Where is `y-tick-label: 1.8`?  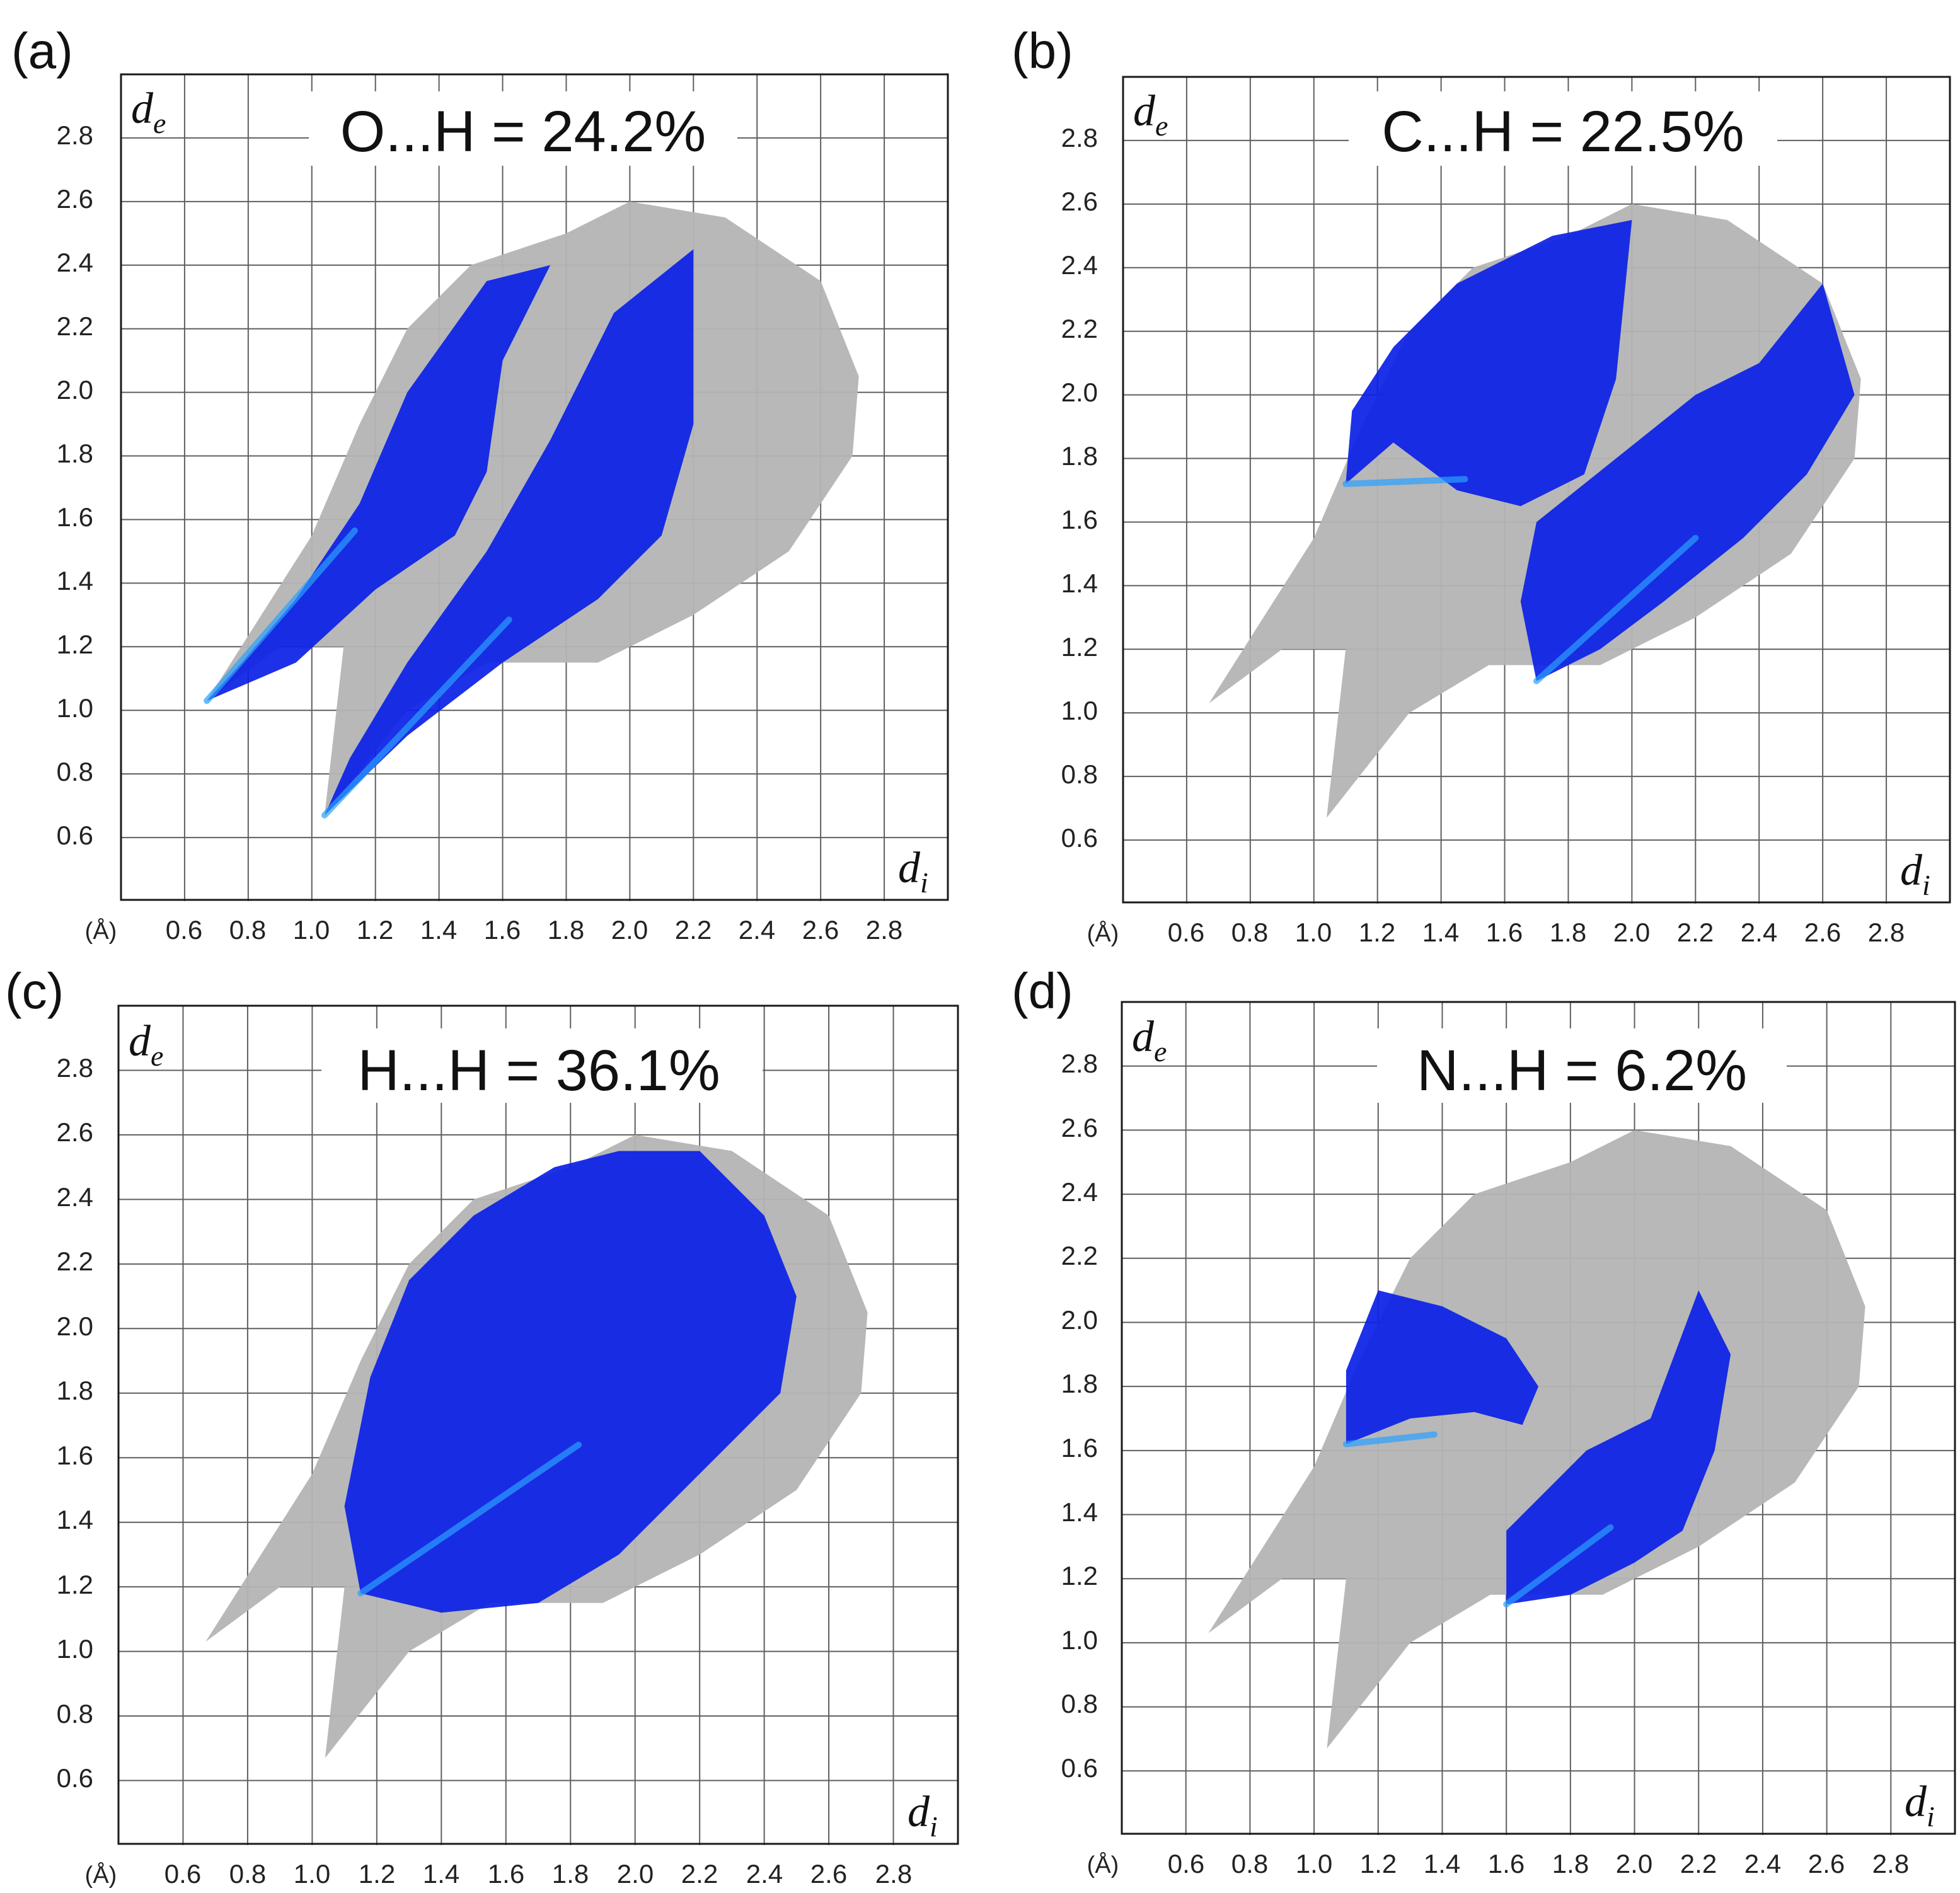 y-tick-label: 1.8 is located at coordinates (1079, 1383).